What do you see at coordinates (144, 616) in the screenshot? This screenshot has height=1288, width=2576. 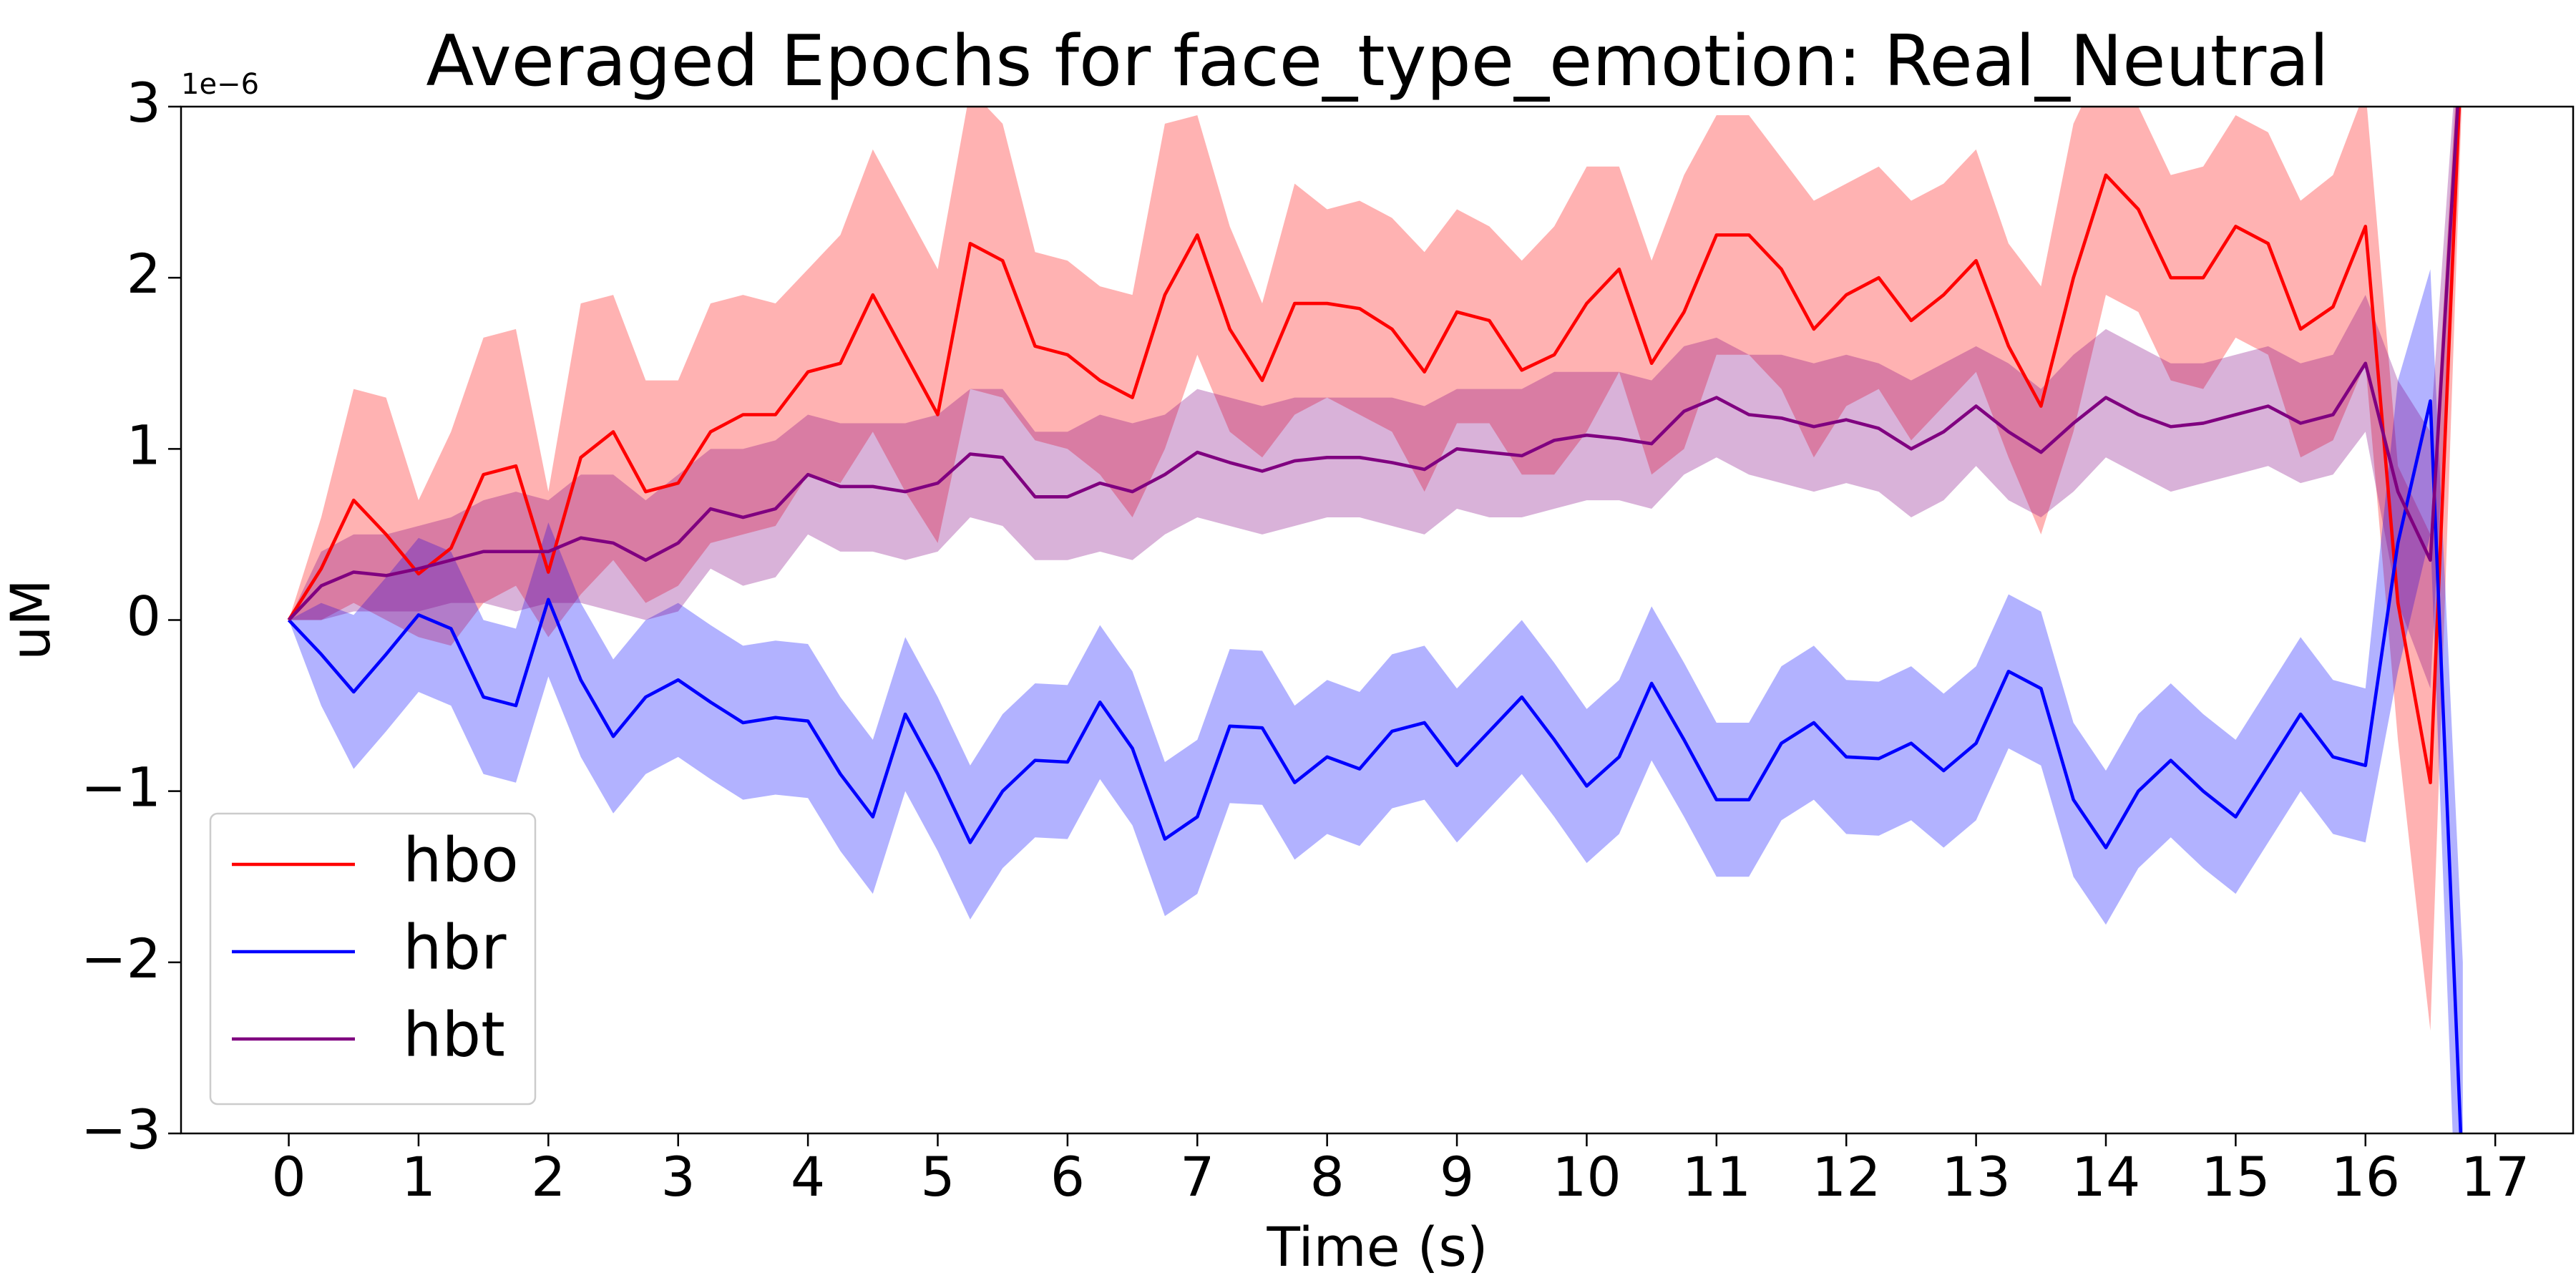 I see `y-tick-label: 0` at bounding box center [144, 616].